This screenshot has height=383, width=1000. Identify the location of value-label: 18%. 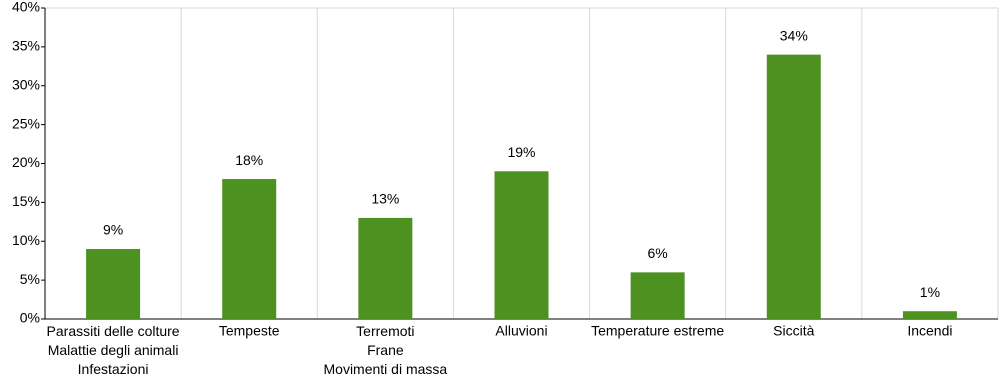
(249, 160).